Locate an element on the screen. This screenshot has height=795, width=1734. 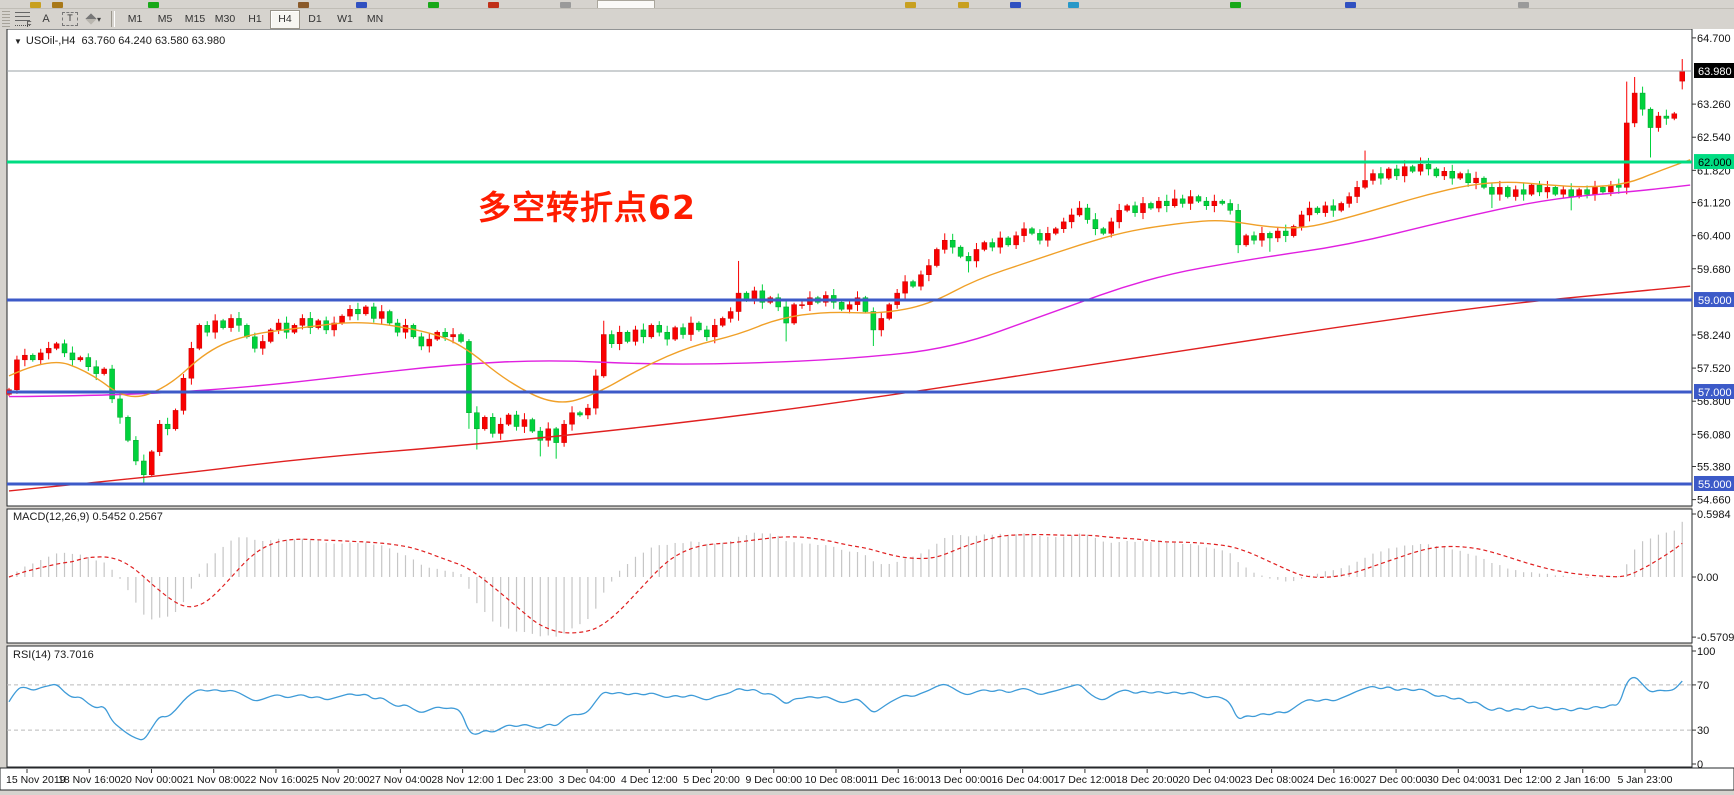
time-tick-label: 1 Dec 23:00 is located at coordinates (525, 780).